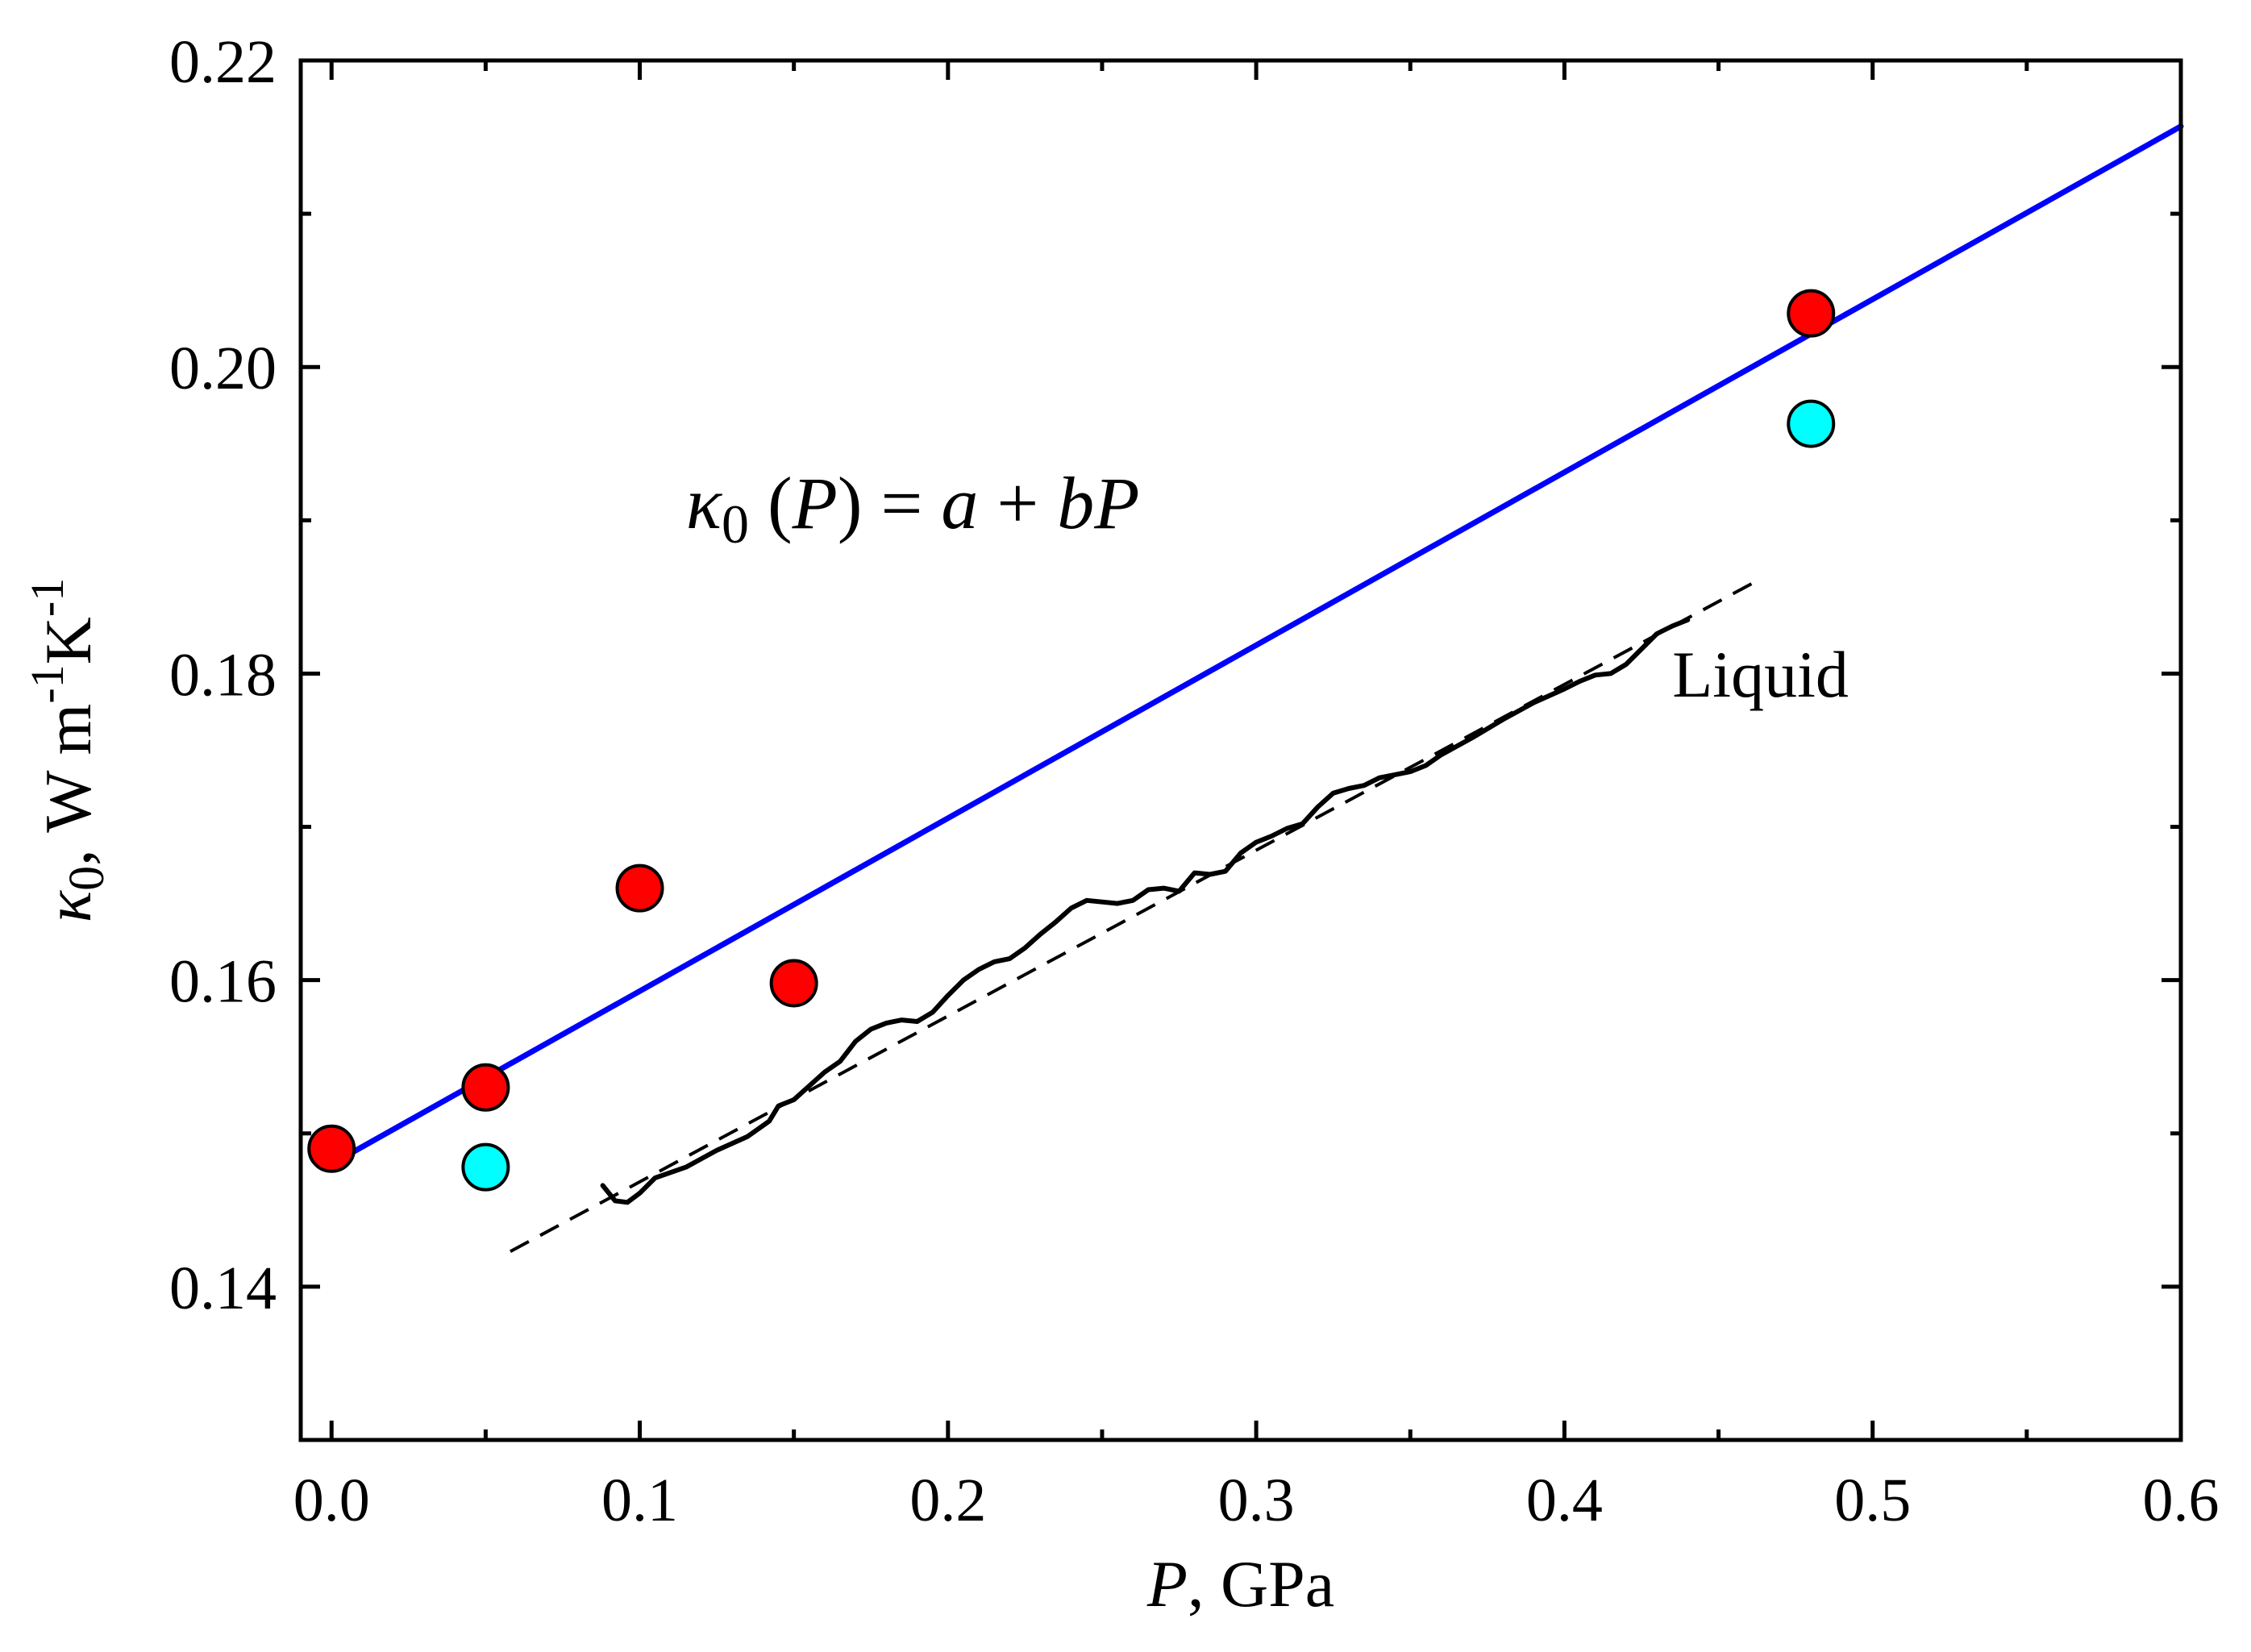 This screenshot has width=2251, height=1652. I want to click on y-tick-label: 0.16, so click(223, 982).